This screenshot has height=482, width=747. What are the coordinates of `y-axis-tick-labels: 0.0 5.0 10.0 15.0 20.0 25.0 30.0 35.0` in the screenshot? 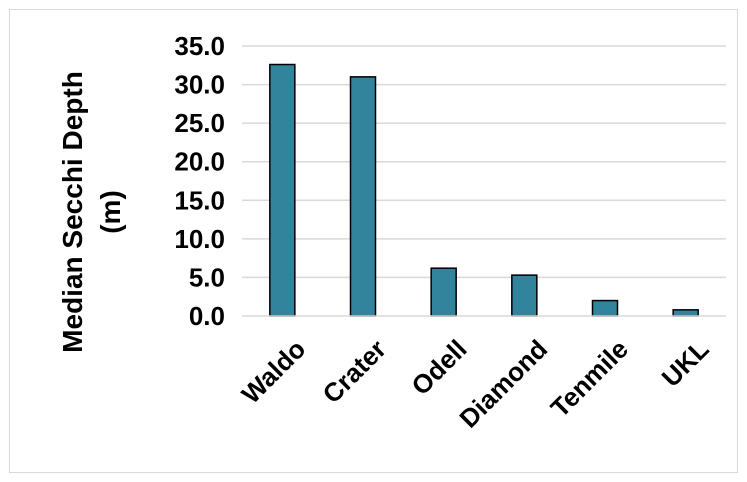 It's located at (199, 181).